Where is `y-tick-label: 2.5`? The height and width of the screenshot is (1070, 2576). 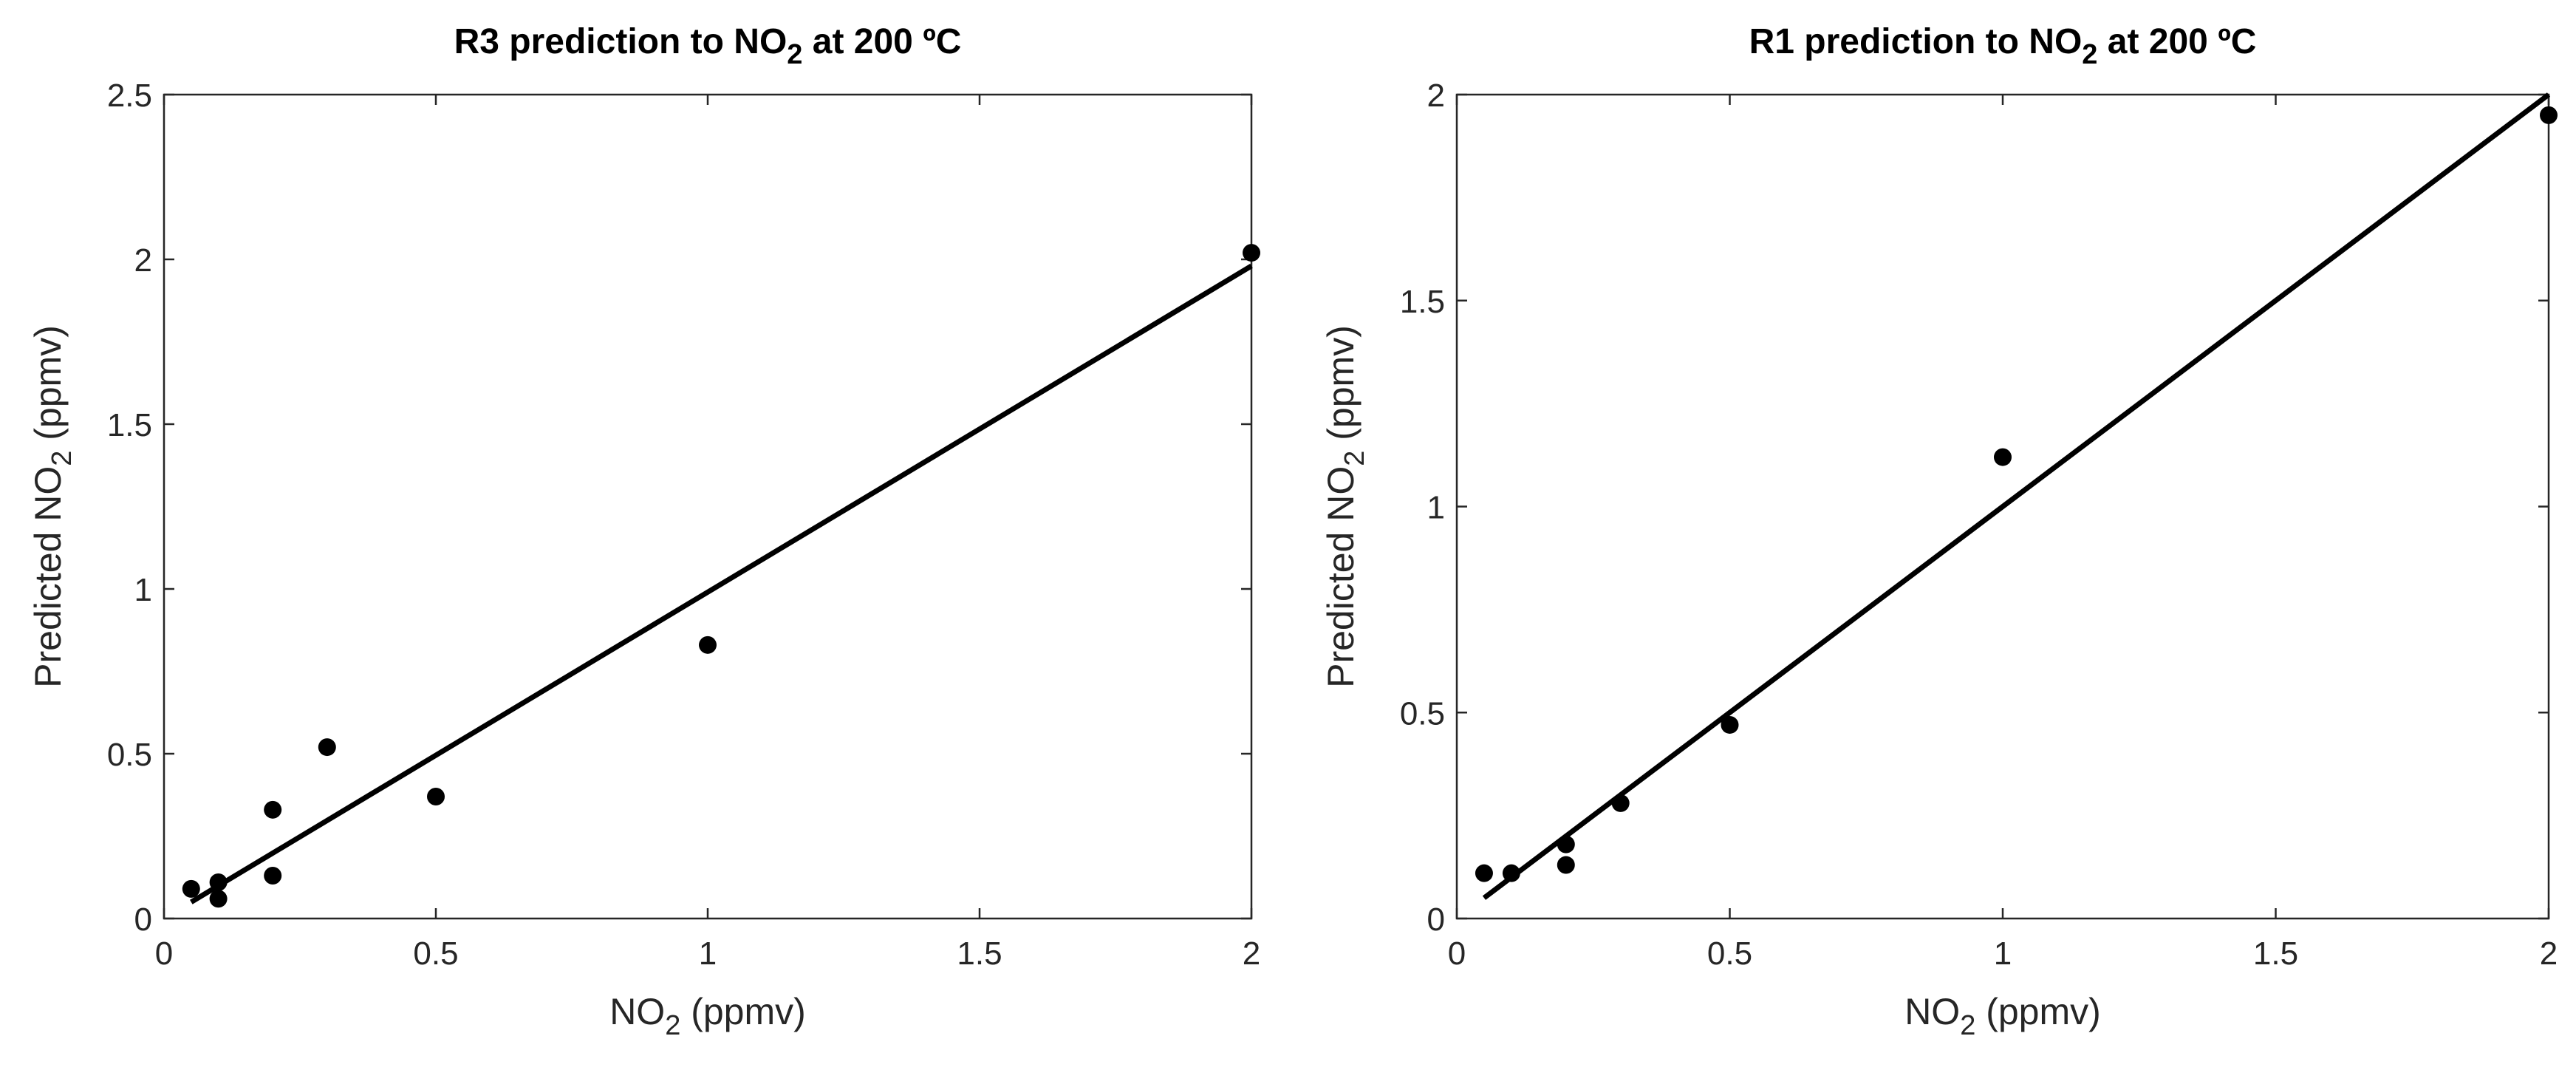 y-tick-label: 2.5 is located at coordinates (129, 96).